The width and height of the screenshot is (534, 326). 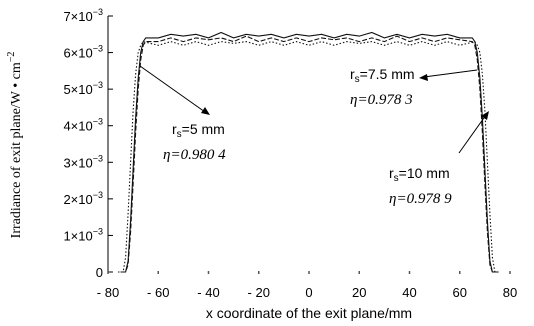 I want to click on x-tick-label: 20, so click(x=359, y=292).